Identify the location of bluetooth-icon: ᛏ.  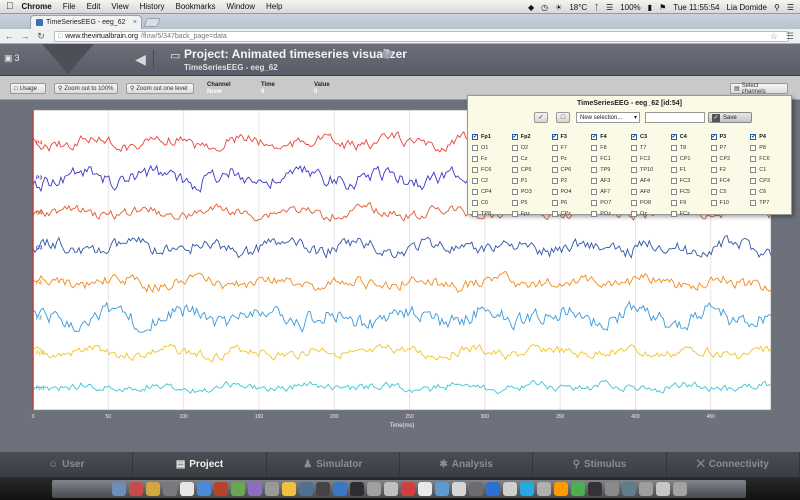
(597, 7).